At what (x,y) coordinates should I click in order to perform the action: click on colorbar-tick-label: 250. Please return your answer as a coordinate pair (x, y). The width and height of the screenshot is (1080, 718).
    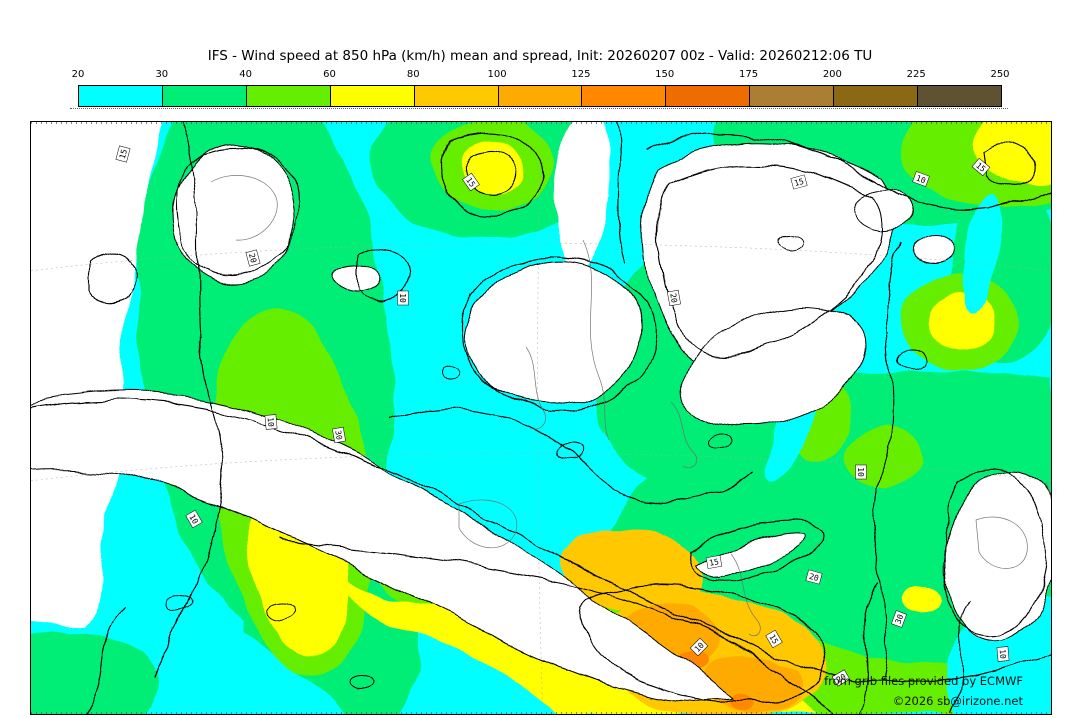
    Looking at the image, I should click on (1000, 74).